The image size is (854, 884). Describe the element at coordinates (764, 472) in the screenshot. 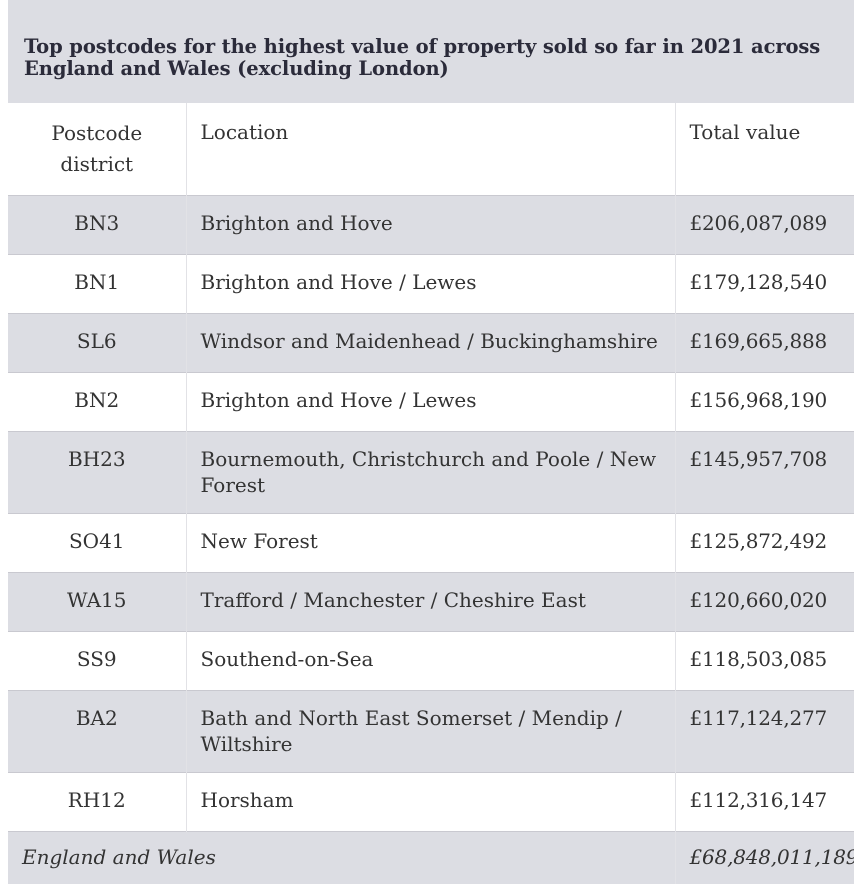

I see `value-cell: £145,957,708` at that location.